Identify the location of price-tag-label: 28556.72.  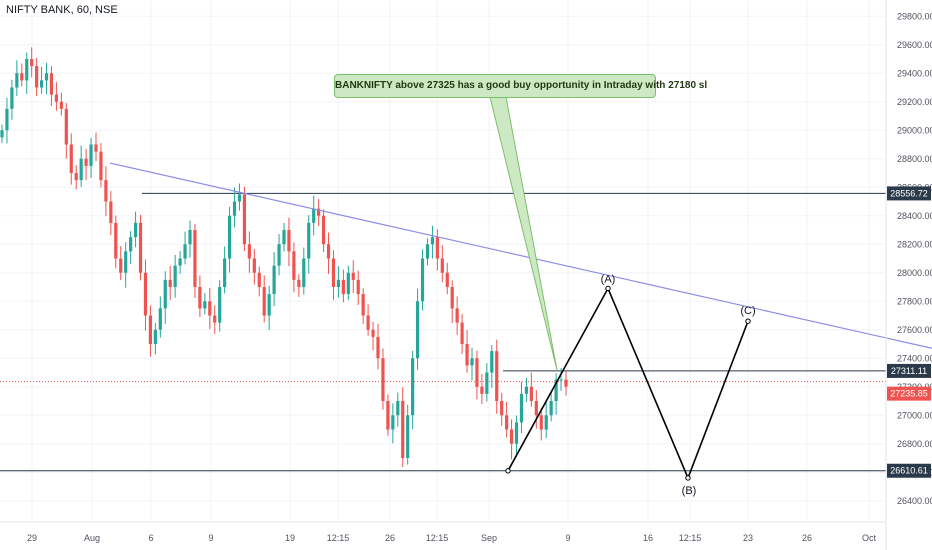
(909, 193).